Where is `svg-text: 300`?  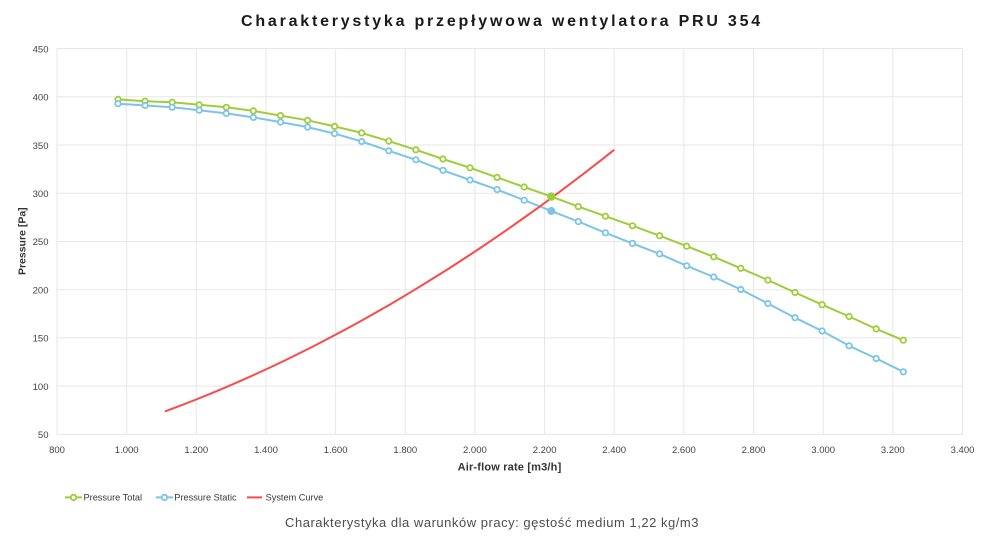 svg-text: 300 is located at coordinates (41, 194).